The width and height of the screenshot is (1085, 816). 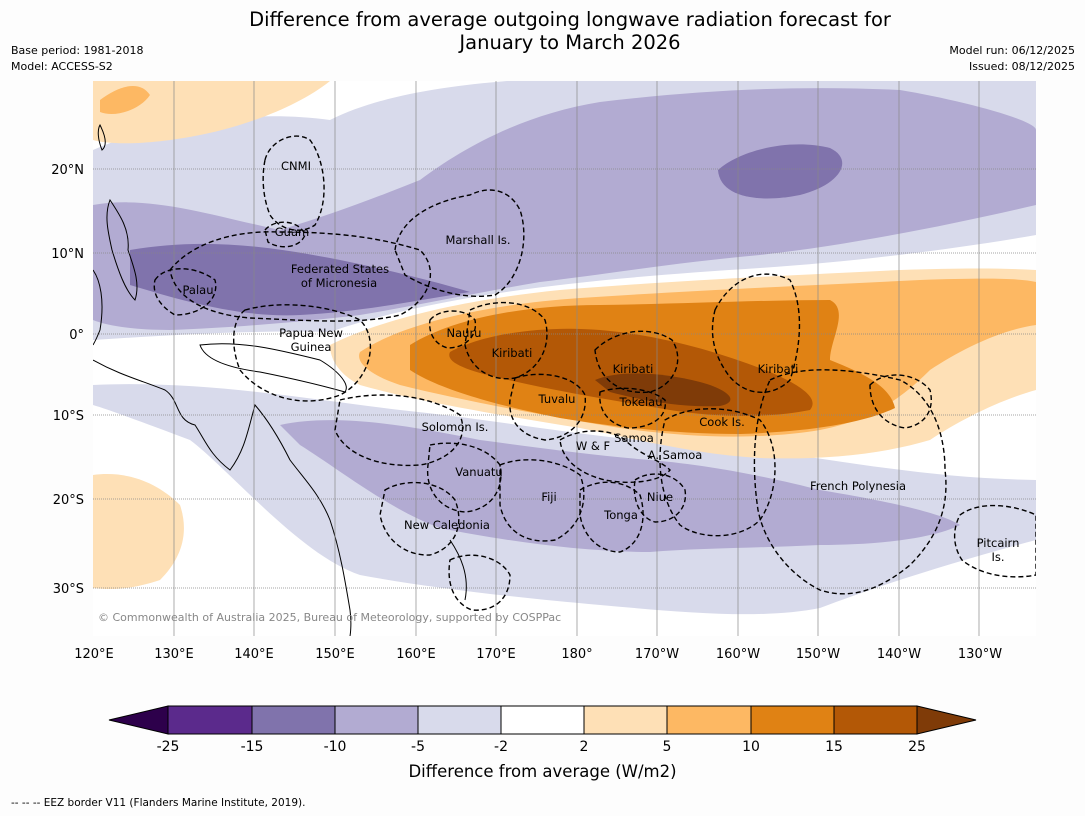 I want to click on label-niue: Niue, so click(x=660, y=497).